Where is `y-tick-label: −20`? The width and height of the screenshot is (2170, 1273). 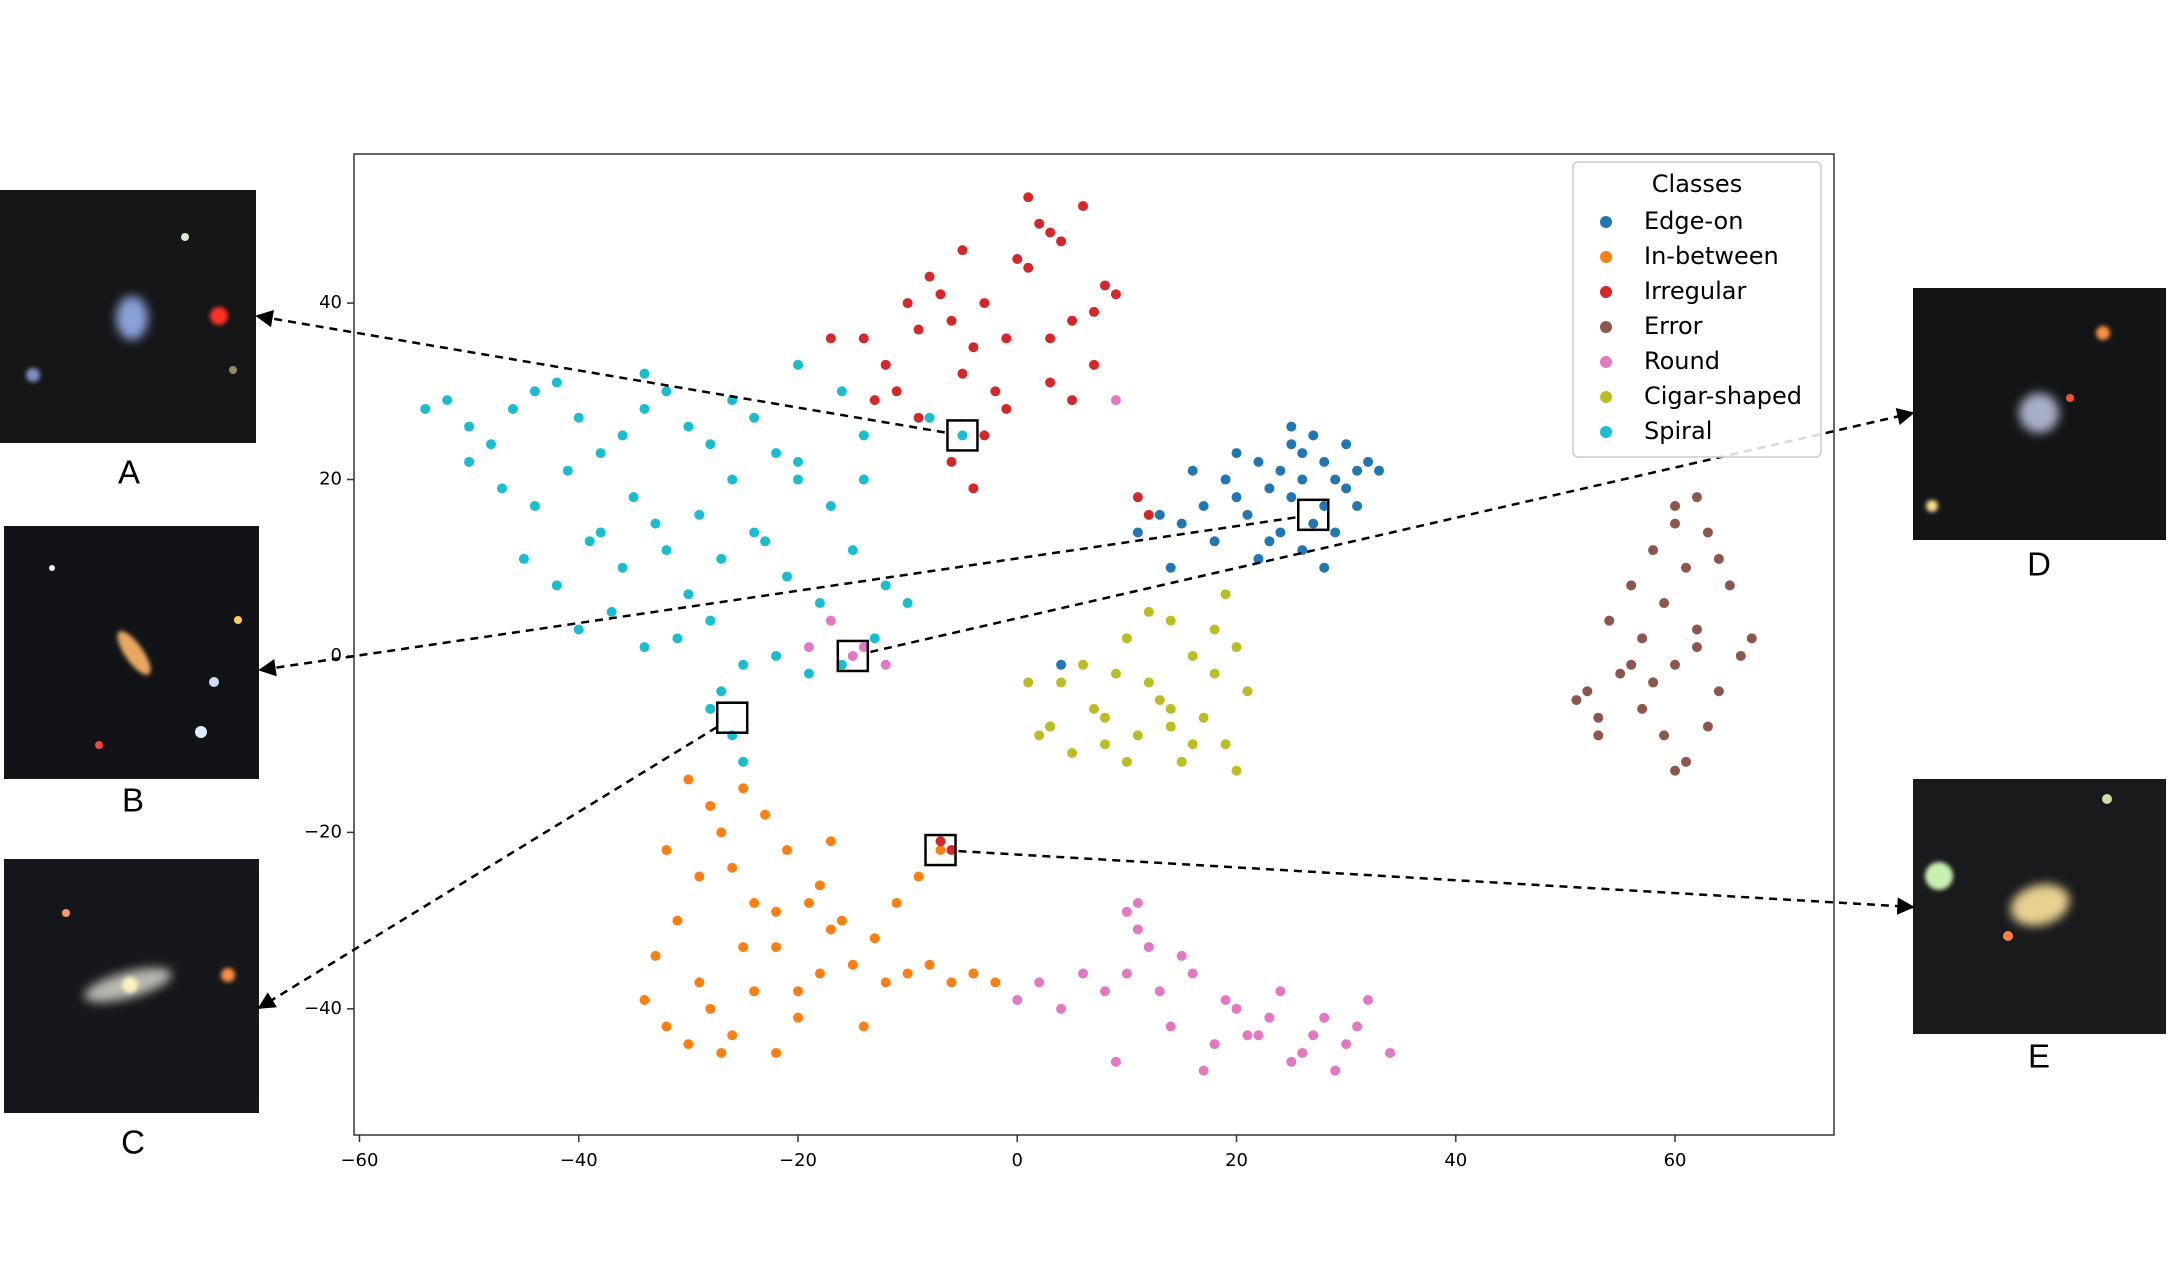 y-tick-label: −20 is located at coordinates (323, 831).